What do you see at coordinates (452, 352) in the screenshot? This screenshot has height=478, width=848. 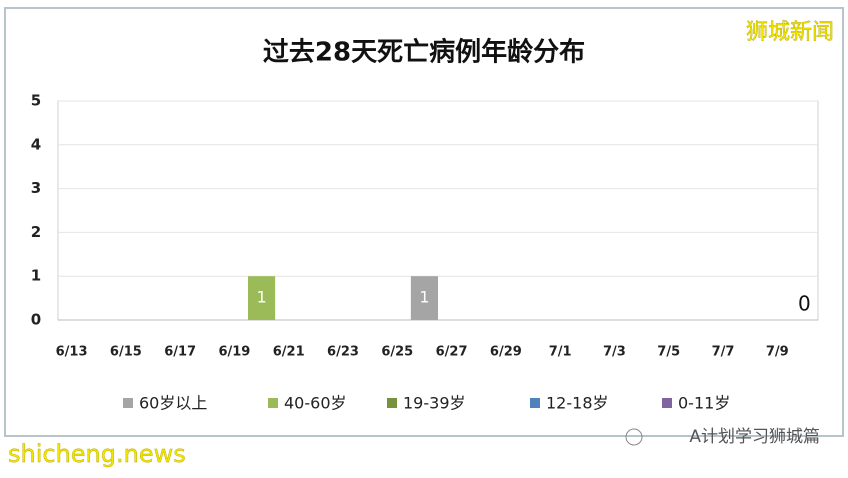 I see `x-tick-label: 6/27` at bounding box center [452, 352].